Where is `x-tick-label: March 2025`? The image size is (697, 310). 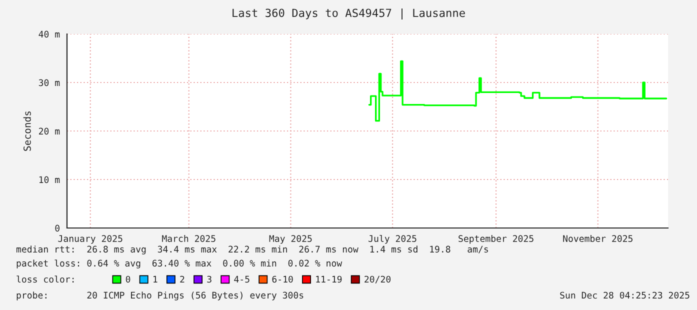
x-tick-label: March 2025 is located at coordinates (189, 238).